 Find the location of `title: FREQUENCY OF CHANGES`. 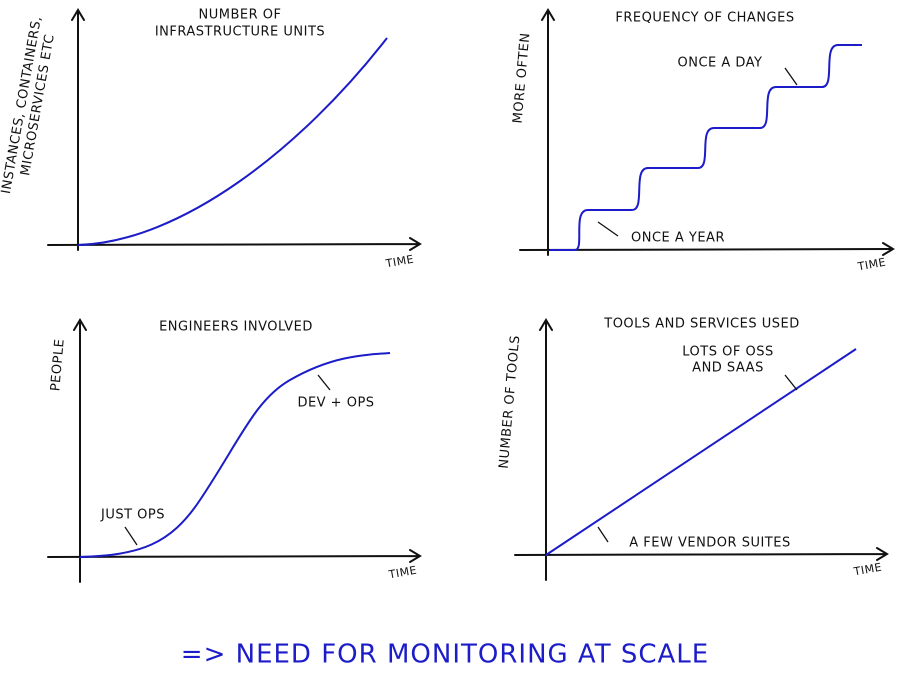

title: FREQUENCY OF CHANGES is located at coordinates (704, 18).